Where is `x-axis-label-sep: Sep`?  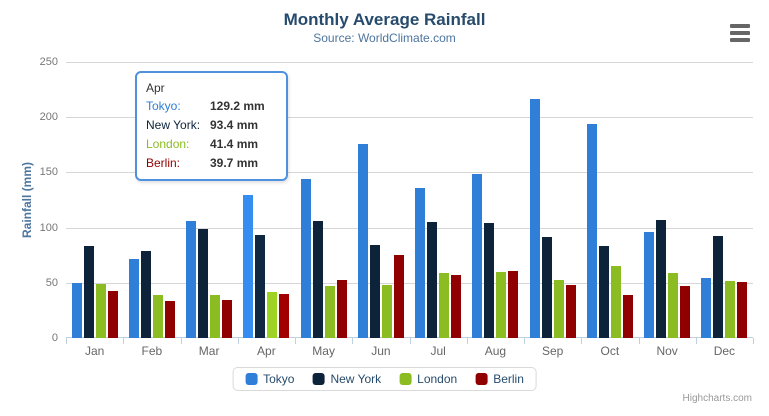 x-axis-label-sep: Sep is located at coordinates (552, 351).